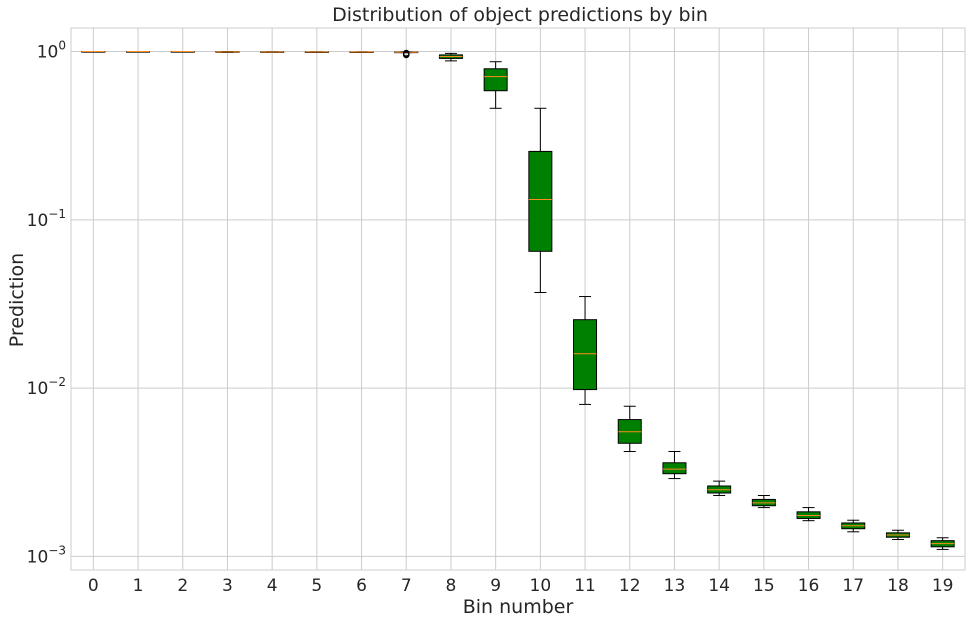 This screenshot has width=972, height=624. I want to click on x-tick-label: 0, so click(93, 586).